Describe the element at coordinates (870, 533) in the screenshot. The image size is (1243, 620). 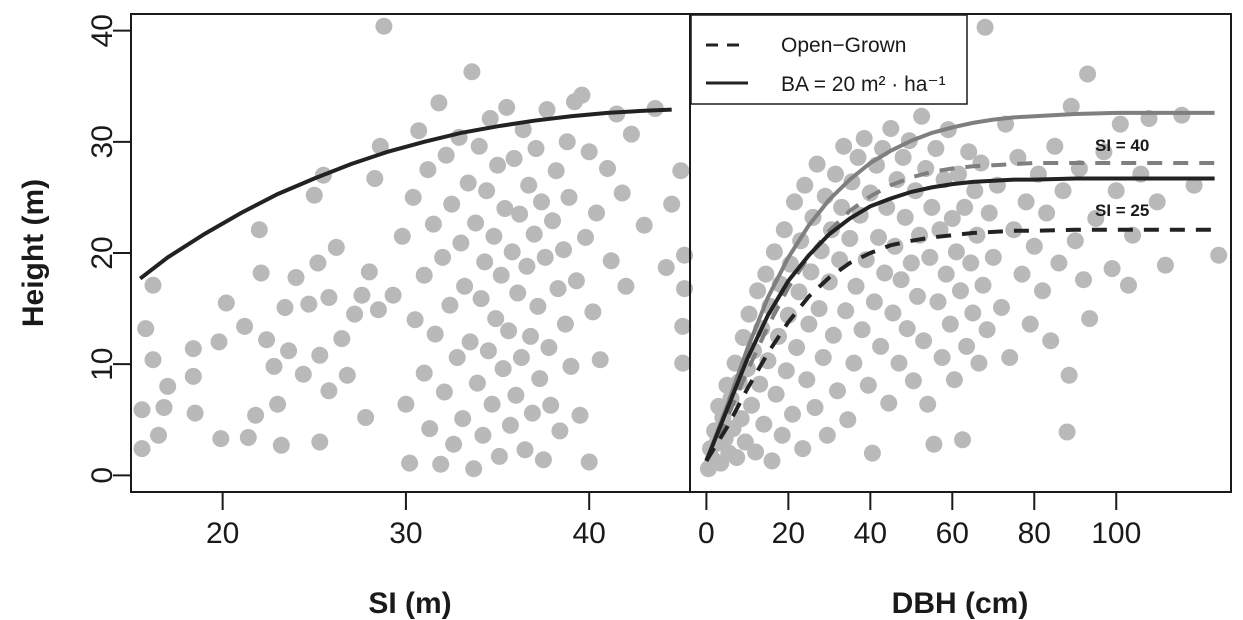
I see `x-tick-label: 40` at that location.